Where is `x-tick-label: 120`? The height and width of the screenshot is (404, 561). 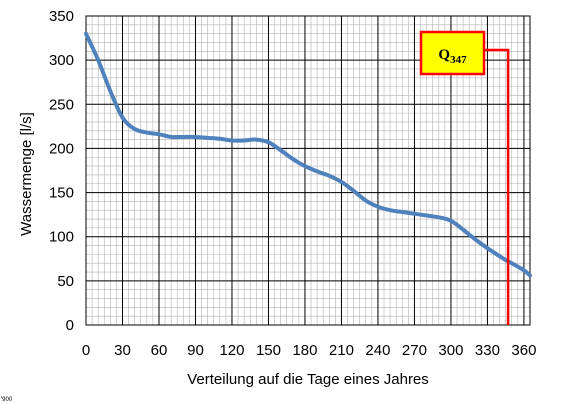
x-tick-label: 120 is located at coordinates (231, 350).